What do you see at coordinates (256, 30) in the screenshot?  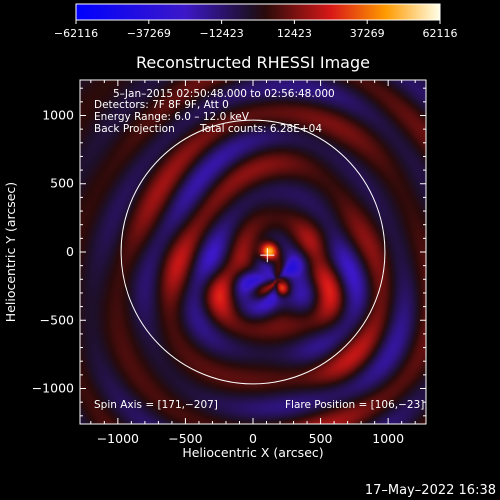 I see `colorbar-ticks: −62116 −37269 −12423 12423 37269 62116` at bounding box center [256, 30].